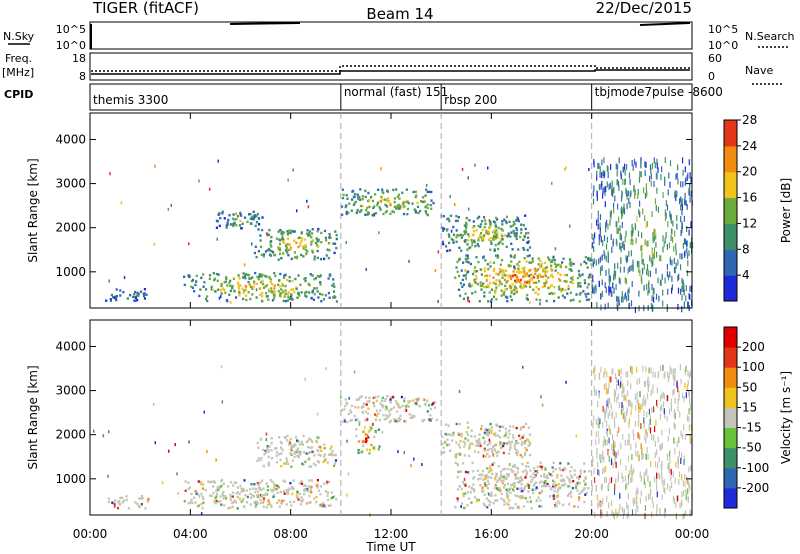 This screenshot has width=800, height=554. What do you see at coordinates (730, 159) in the screenshot?
I see `colorbar-swatch` at bounding box center [730, 159].